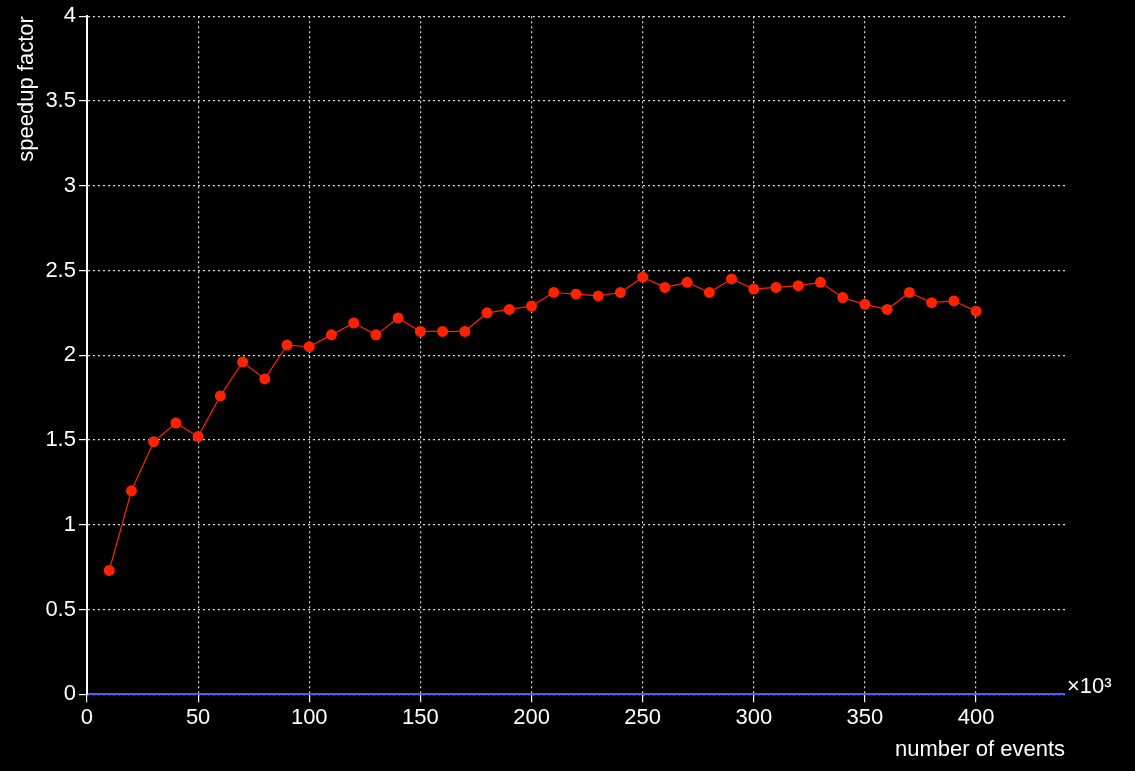 Image resolution: width=1135 pixels, height=771 pixels. I want to click on y-tick-label: 4, so click(69, 15).